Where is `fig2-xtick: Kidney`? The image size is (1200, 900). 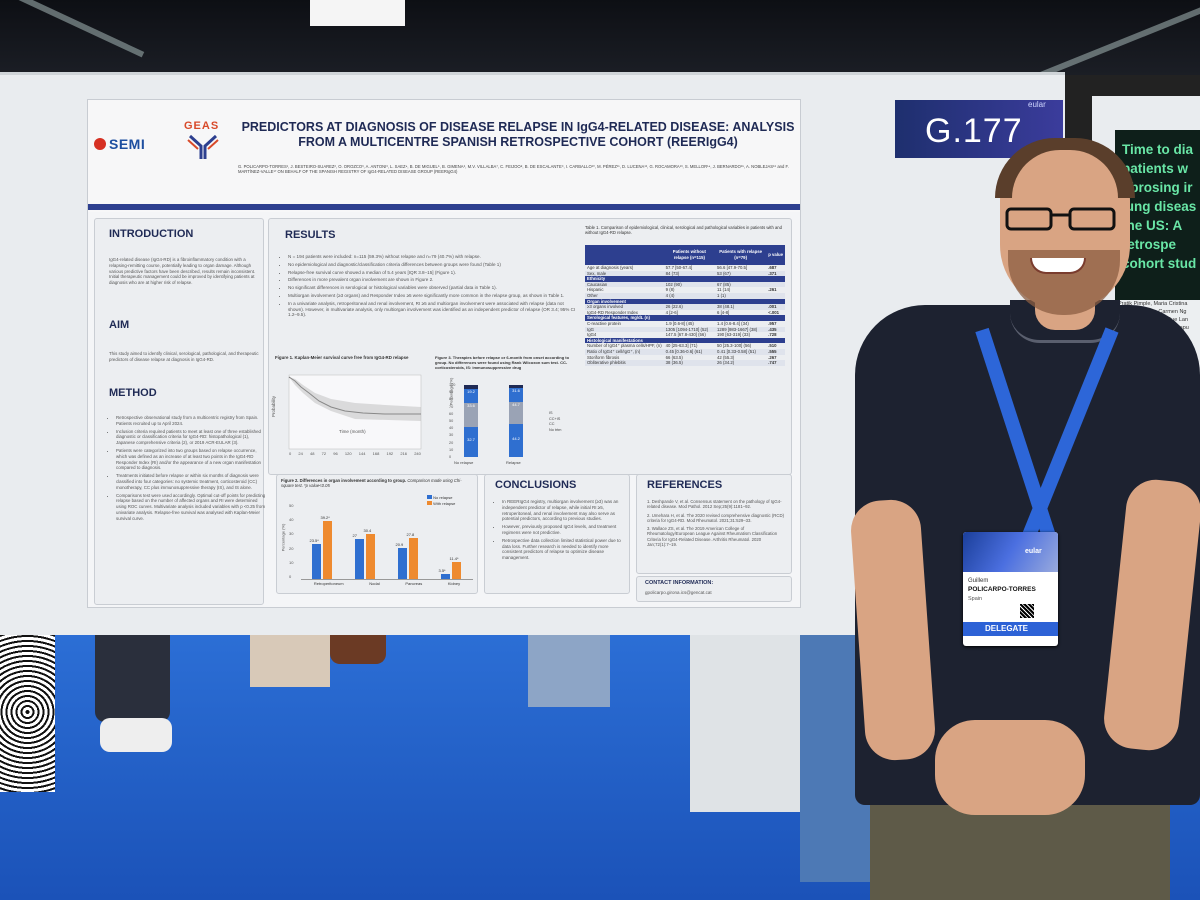
fig2-xtick: Kidney is located at coordinates (454, 583).